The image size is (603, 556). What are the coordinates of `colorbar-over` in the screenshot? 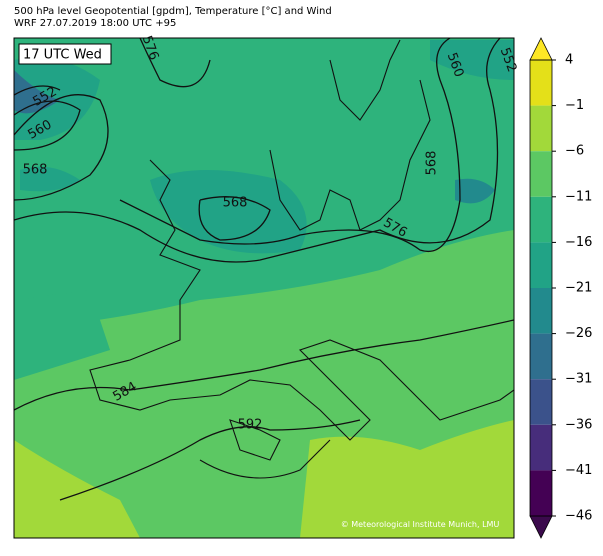 It's located at (541, 49).